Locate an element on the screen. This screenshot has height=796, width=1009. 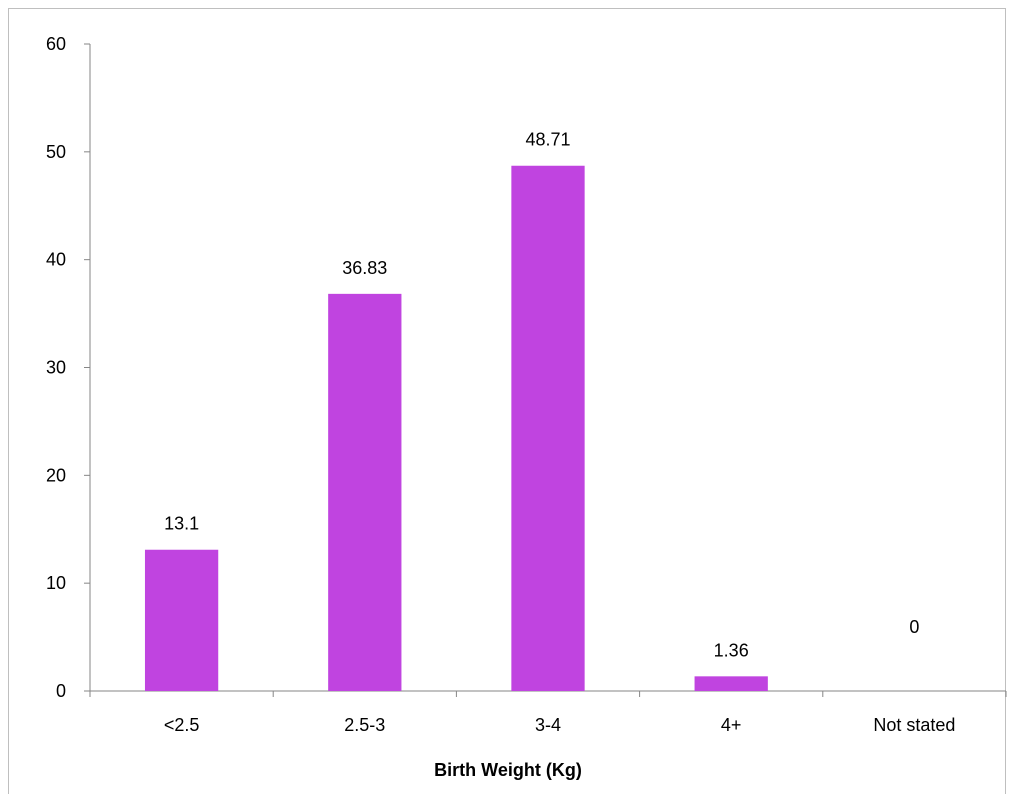
x-tick-label: <2.5 is located at coordinates (182, 725).